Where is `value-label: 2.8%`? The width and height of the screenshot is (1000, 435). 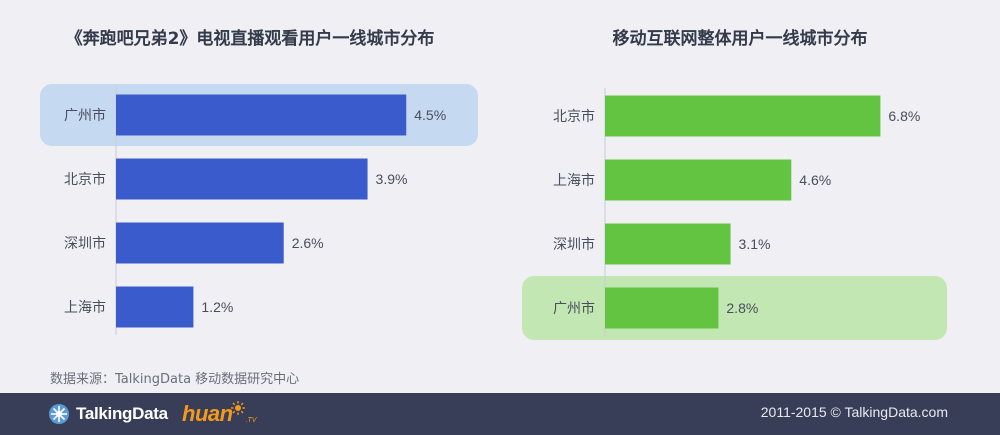
value-label: 2.8% is located at coordinates (742, 308).